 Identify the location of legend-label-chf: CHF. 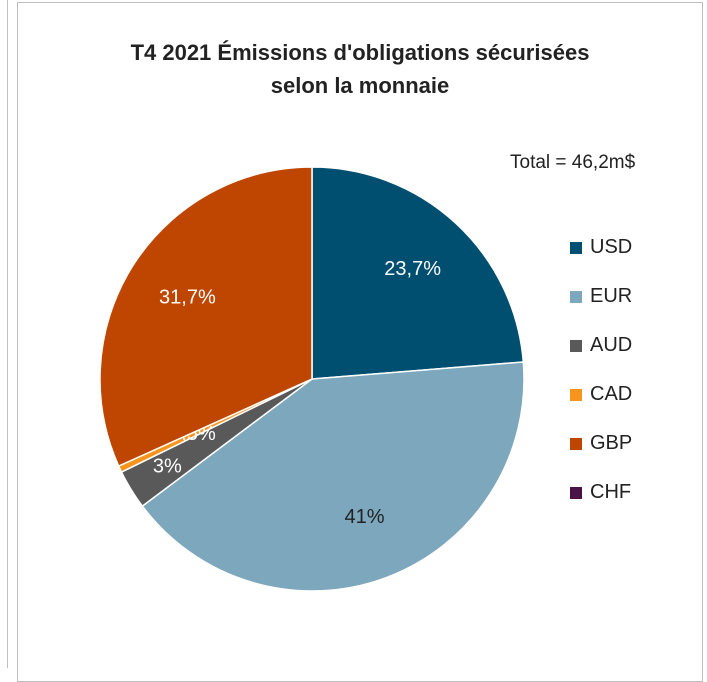
(611, 492).